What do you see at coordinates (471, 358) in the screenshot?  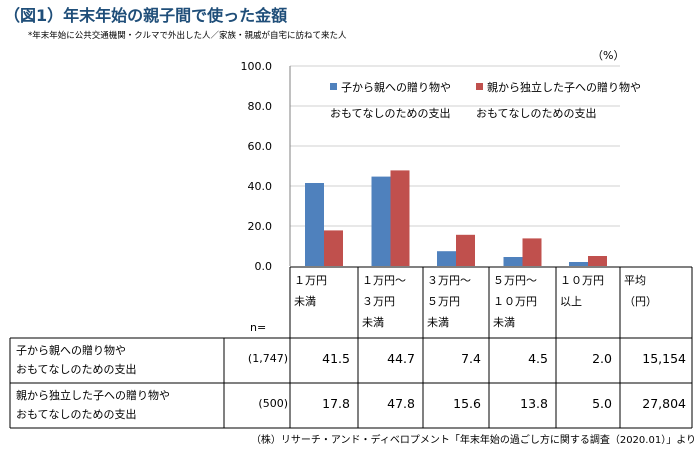 I see `table-cell-value: 7.4` at bounding box center [471, 358].